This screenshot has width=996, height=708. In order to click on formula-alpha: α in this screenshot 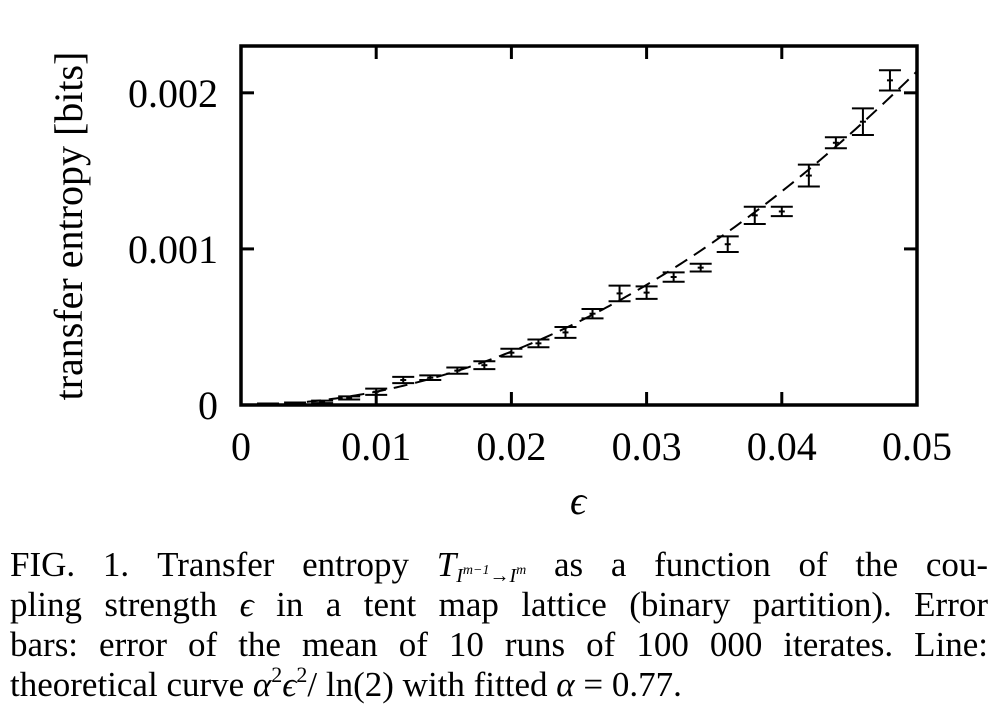, I will do `click(262, 684)`.